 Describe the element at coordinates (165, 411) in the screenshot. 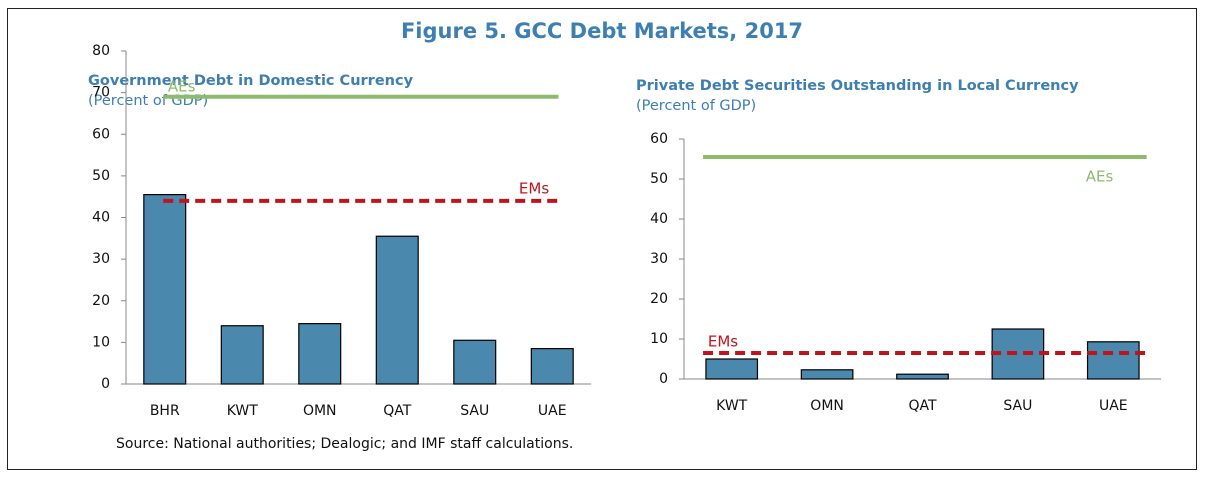

I see `x-tick-label: BHR` at that location.